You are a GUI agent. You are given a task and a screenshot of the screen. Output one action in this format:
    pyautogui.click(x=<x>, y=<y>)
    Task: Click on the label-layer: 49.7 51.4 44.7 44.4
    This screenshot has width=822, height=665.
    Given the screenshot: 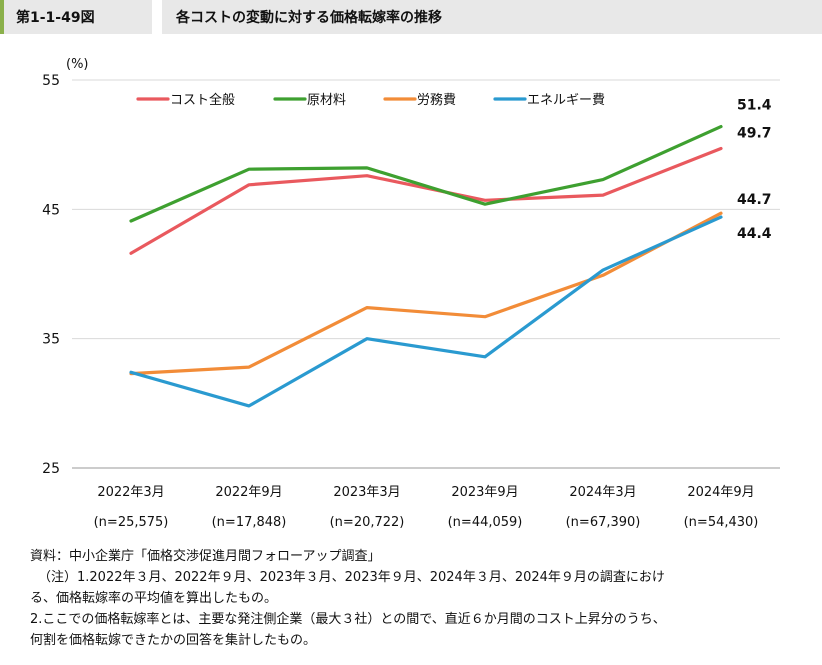 What is the action you would take?
    pyautogui.click(x=754, y=170)
    